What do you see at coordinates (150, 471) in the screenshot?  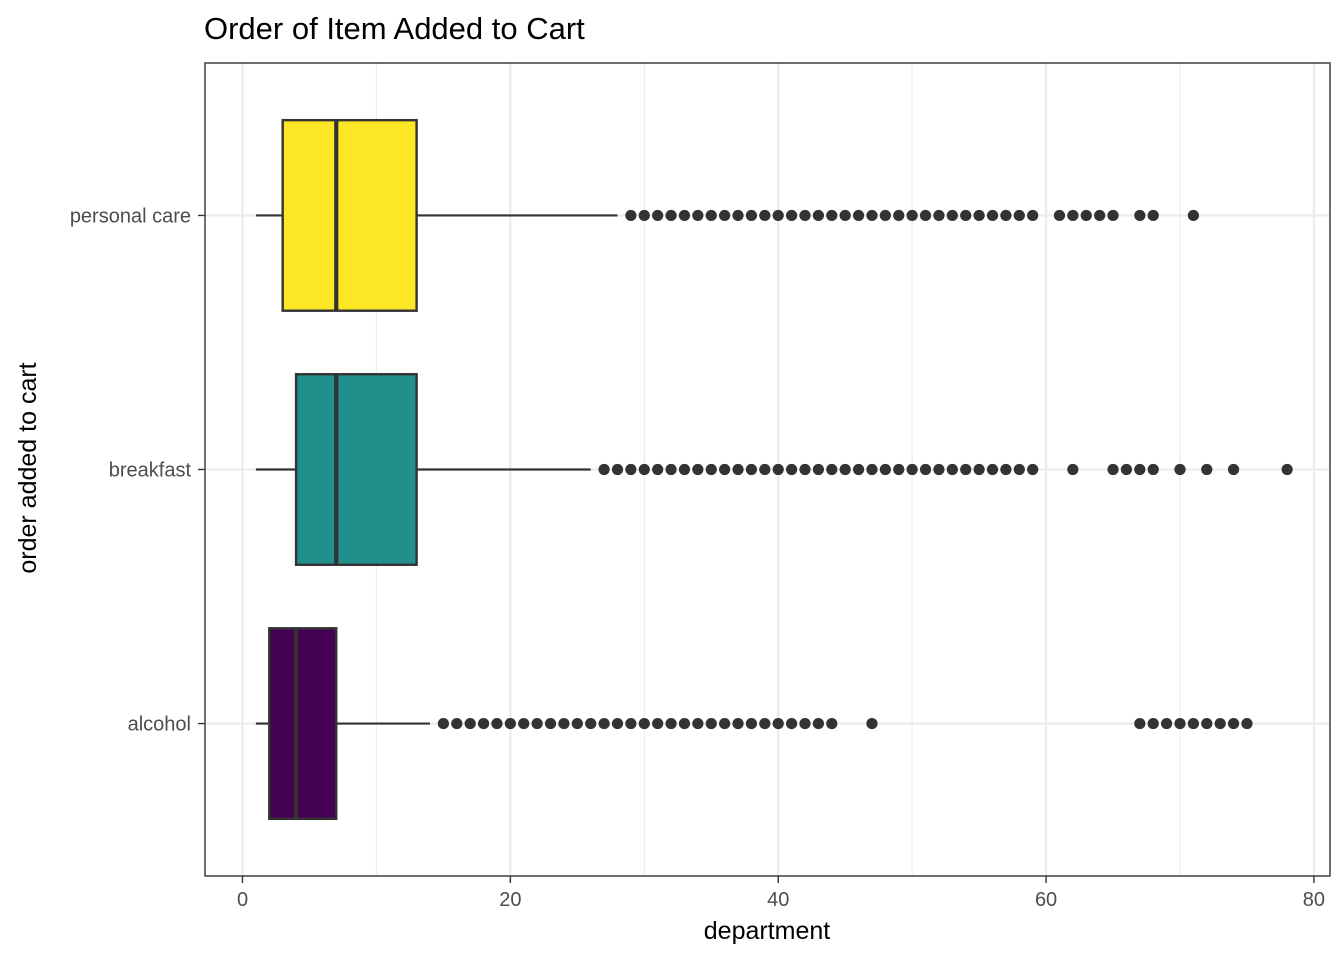 I see `y-tick-label: breakfast` at bounding box center [150, 471].